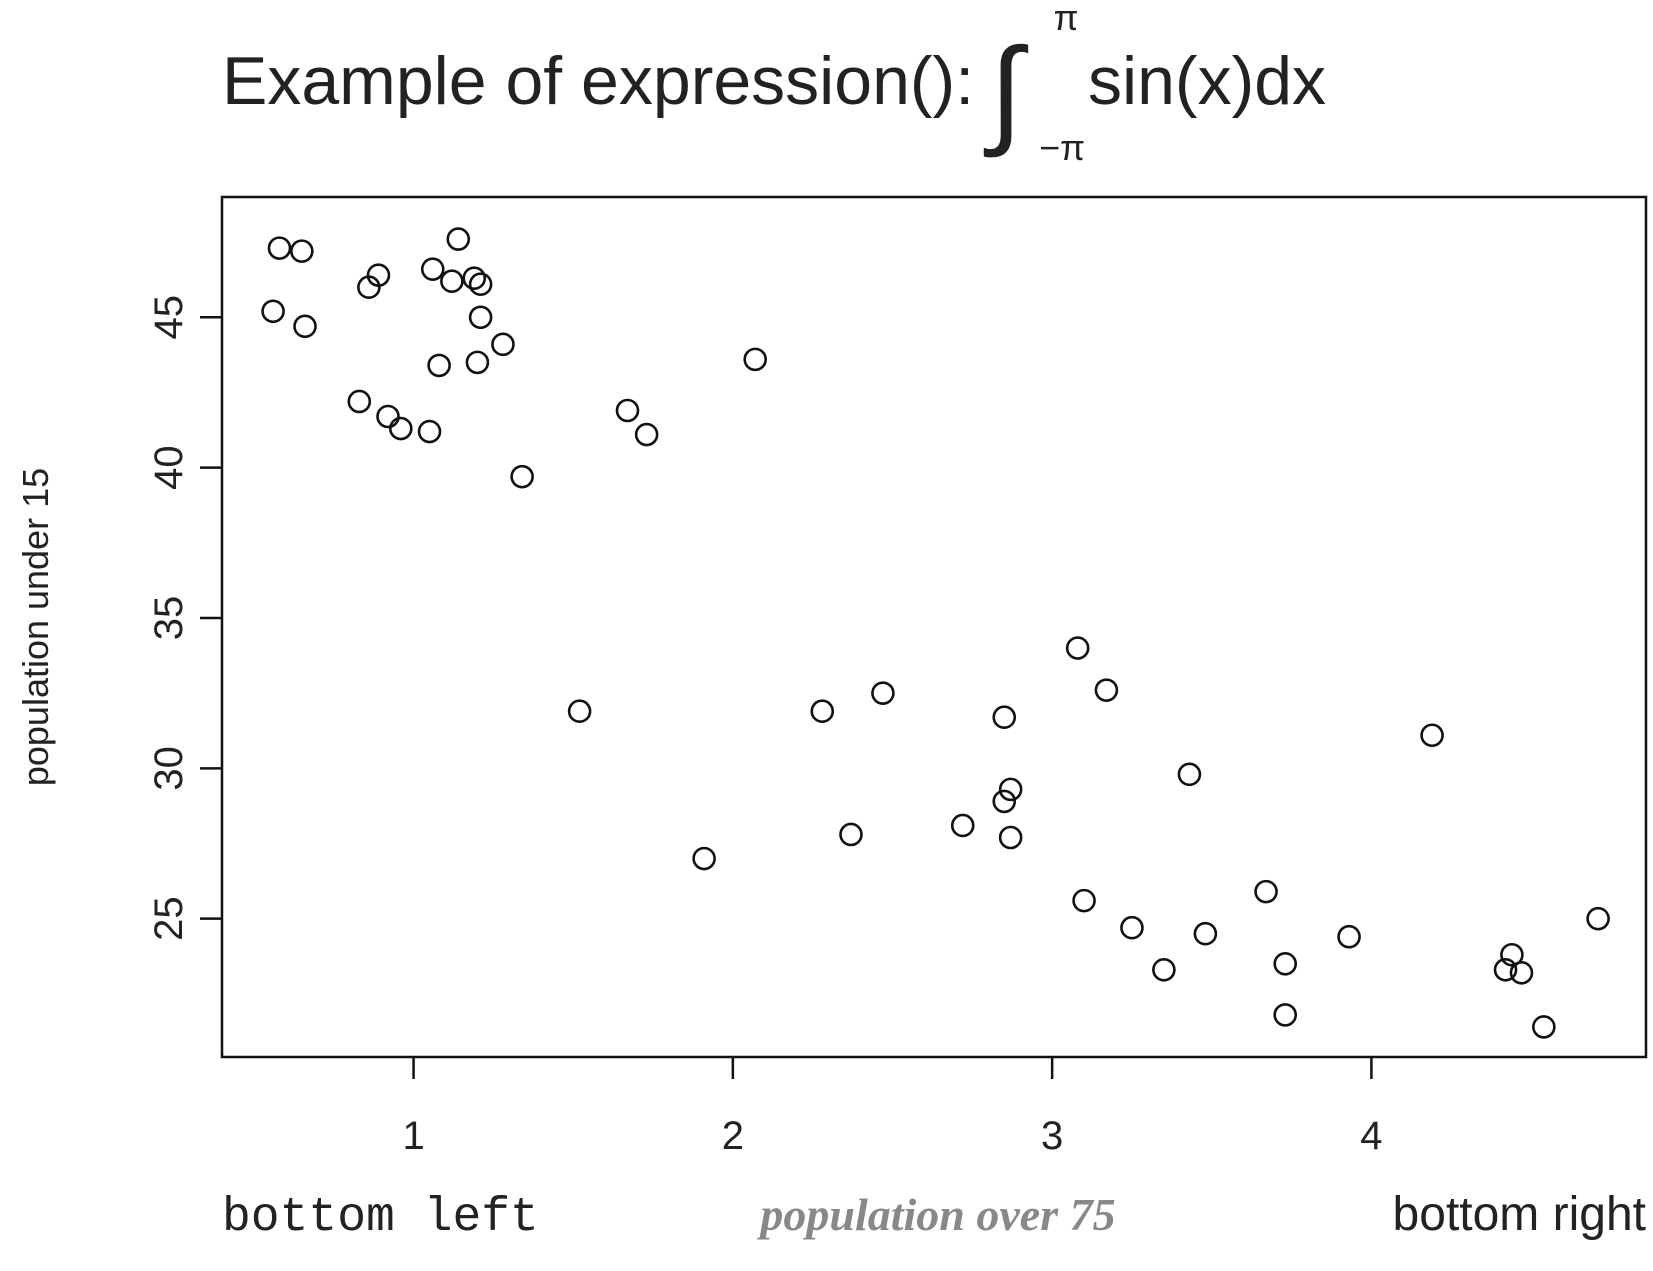  I want to click on integral-sign: ∫, so click(1006, 91).